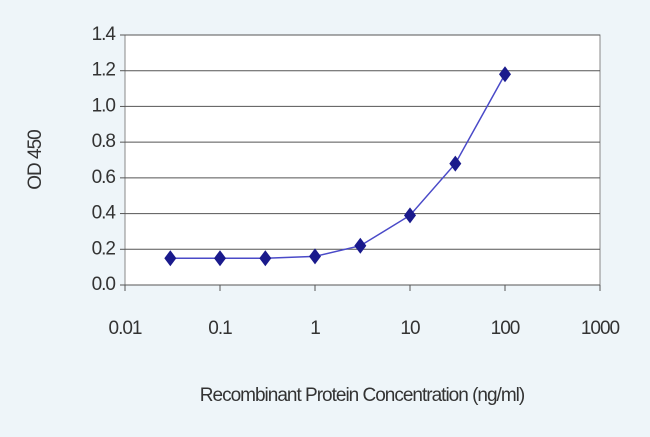 The image size is (650, 437). What do you see at coordinates (505, 328) in the screenshot?
I see `x-tick-label: 100` at bounding box center [505, 328].